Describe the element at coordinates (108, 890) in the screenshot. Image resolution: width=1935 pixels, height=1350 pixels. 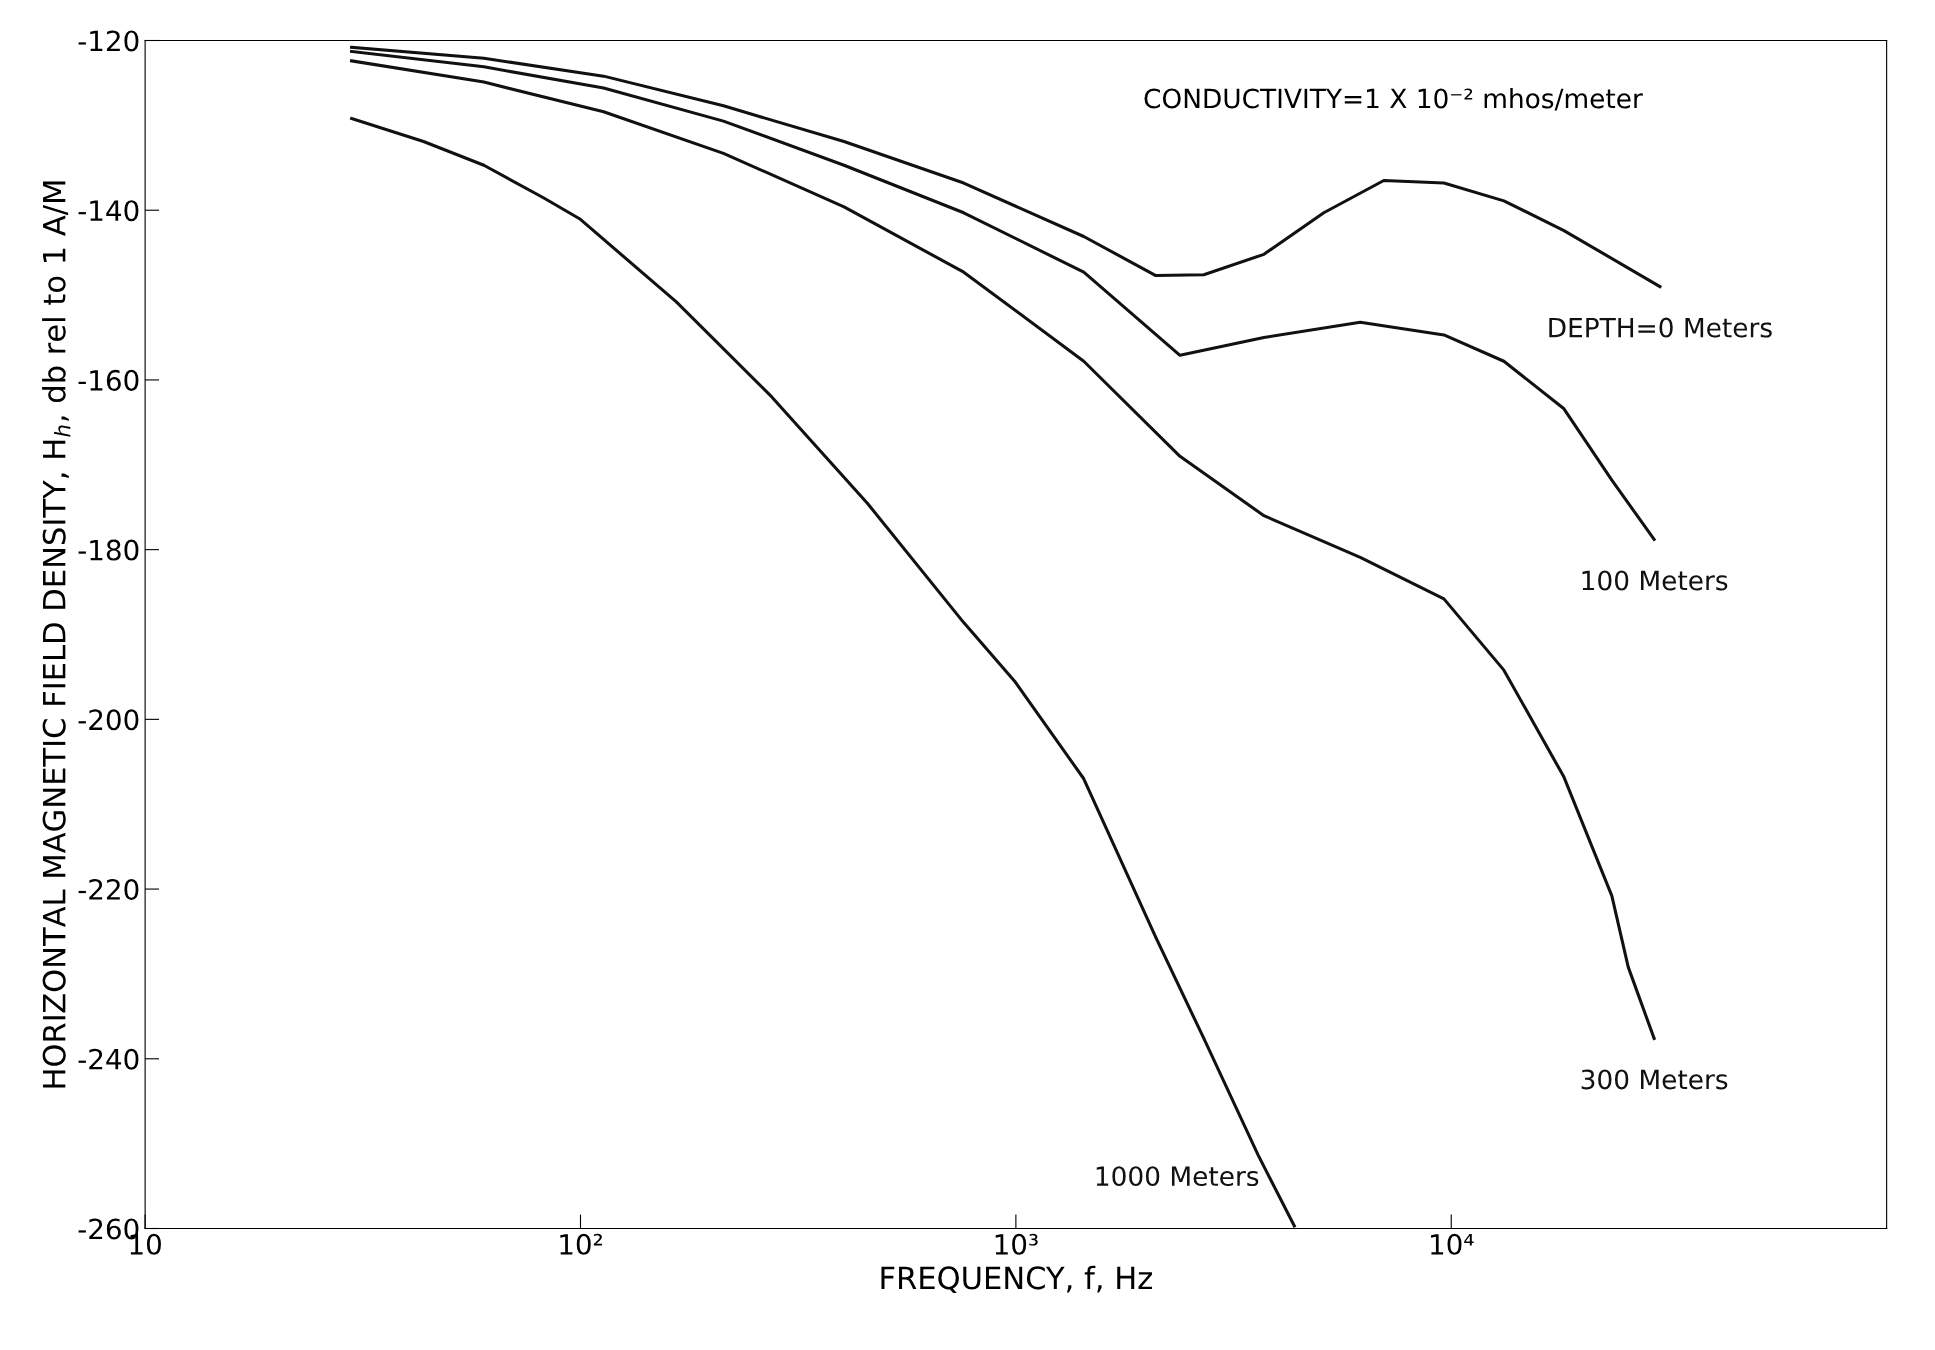
I see `y-tick-label: -220` at that location.